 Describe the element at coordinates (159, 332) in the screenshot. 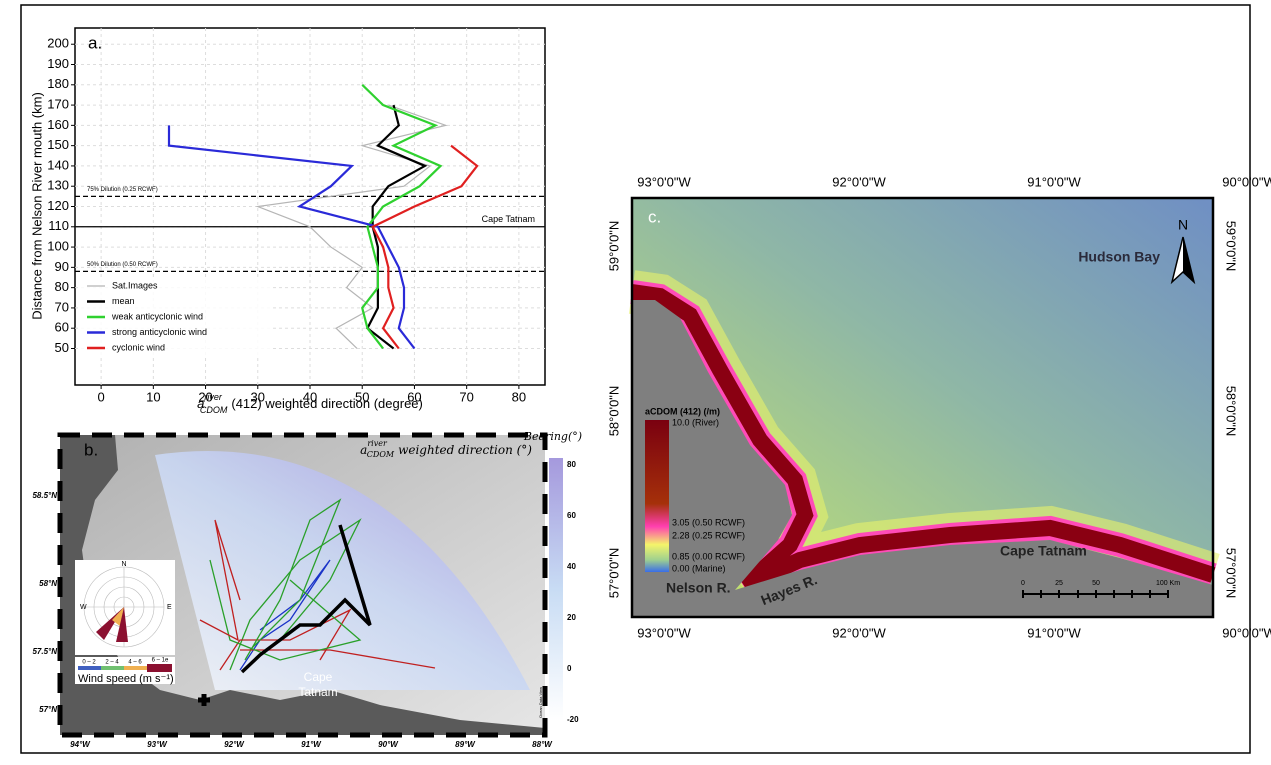

I see `legend-label: strong anticyclonic wind` at that location.